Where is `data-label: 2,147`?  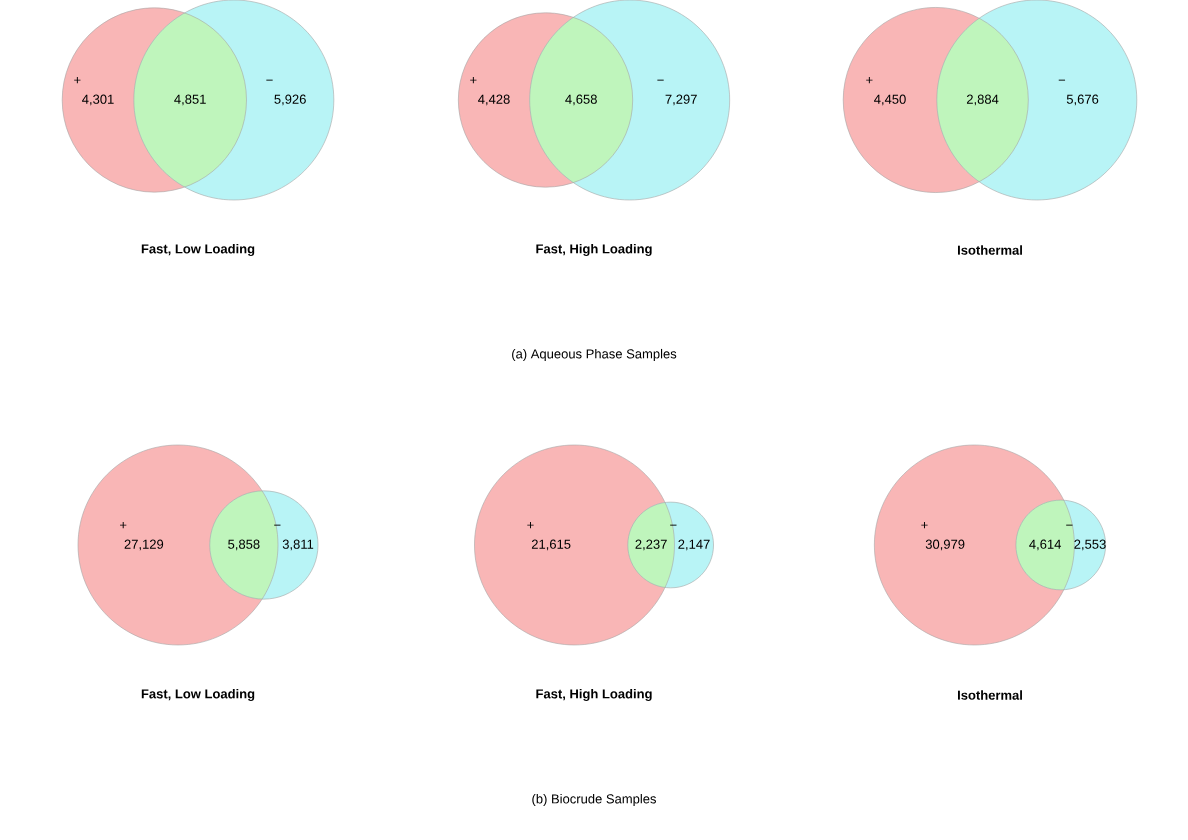
data-label: 2,147 is located at coordinates (694, 545).